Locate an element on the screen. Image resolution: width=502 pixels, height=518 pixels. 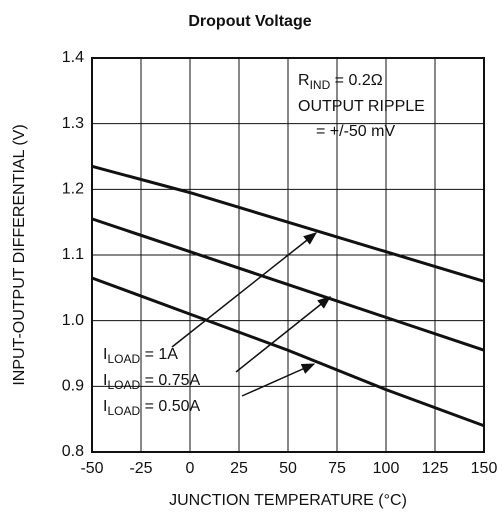
annotation: = +/-50 mV is located at coordinates (355, 131).